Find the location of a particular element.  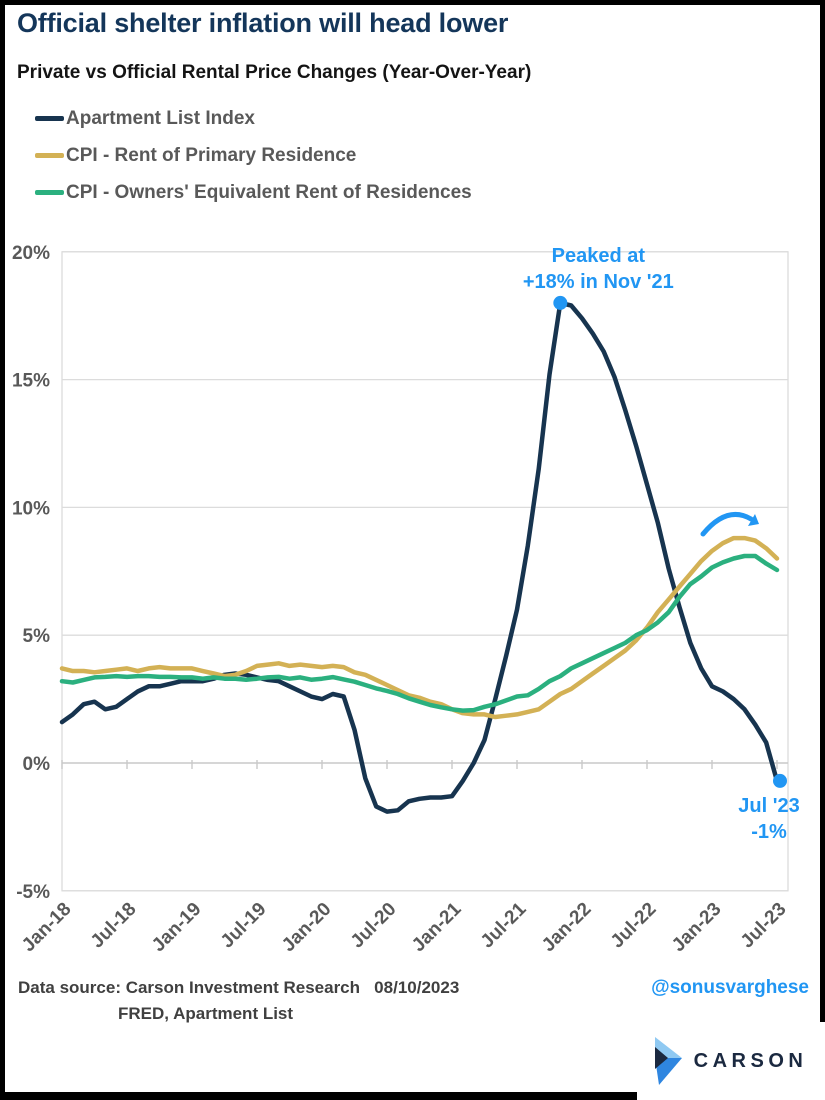

legend-item-cpi-rent: CPI - Rent of Primary Residence is located at coordinates (253, 155).